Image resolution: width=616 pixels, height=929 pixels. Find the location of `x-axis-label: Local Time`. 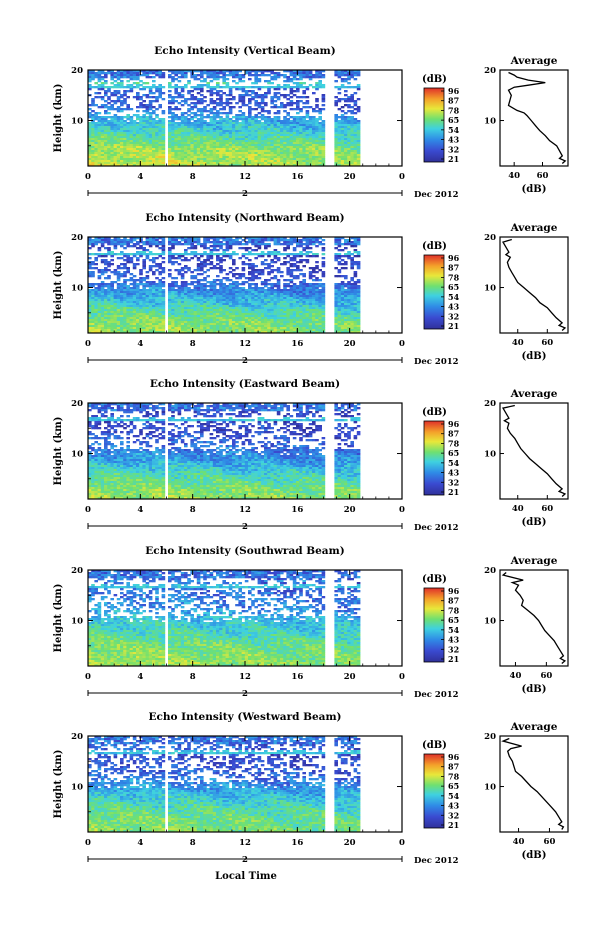

x-axis-label: Local Time is located at coordinates (246, 876).